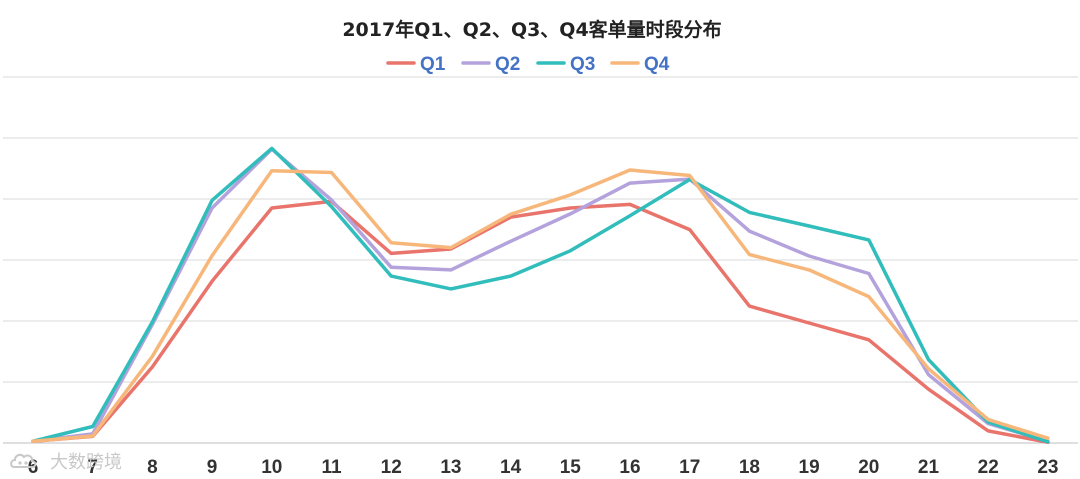 Image resolution: width=1080 pixels, height=479 pixels. What do you see at coordinates (507, 64) in the screenshot?
I see `legend-label: Q2` at bounding box center [507, 64].